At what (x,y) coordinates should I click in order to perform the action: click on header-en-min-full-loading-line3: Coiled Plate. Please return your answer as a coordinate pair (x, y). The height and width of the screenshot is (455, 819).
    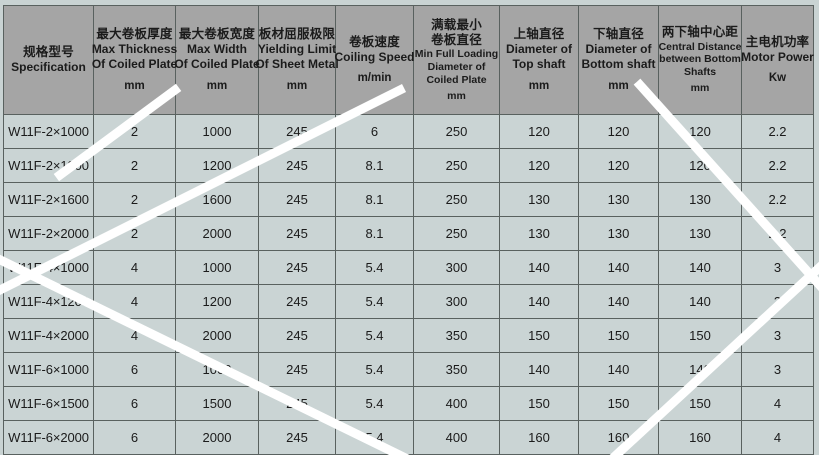
    Looking at the image, I should click on (456, 79).